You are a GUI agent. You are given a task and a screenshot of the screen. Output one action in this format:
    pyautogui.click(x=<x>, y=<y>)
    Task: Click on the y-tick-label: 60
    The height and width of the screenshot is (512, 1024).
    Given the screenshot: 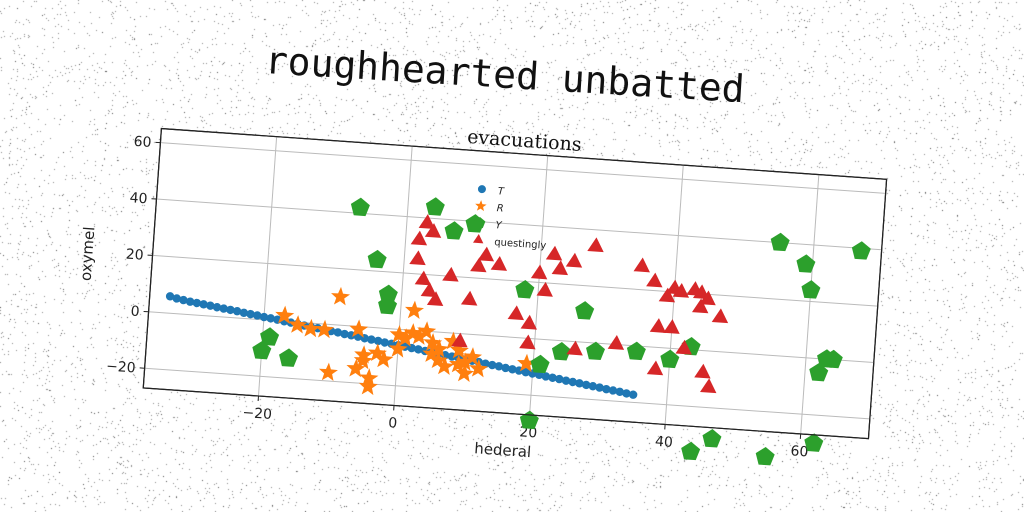 What is the action you would take?
    pyautogui.click(x=142, y=142)
    